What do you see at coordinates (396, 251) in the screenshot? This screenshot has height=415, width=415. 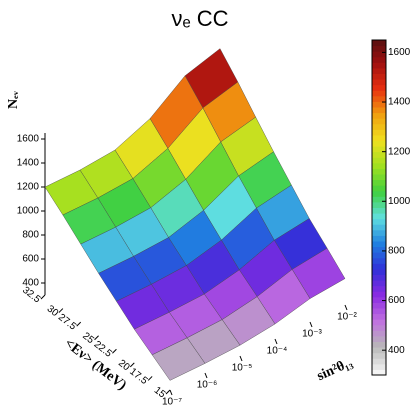 I see `colorbar-tick-label: 800` at bounding box center [396, 251].